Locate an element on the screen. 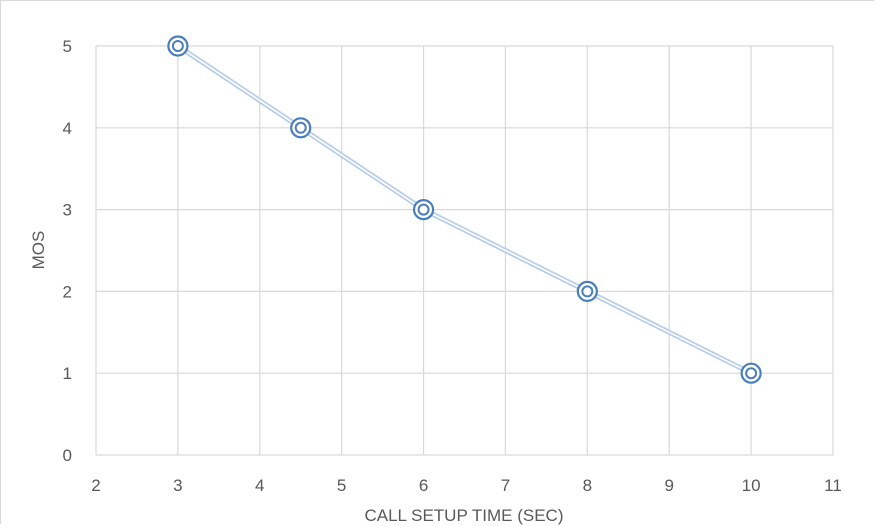 Image resolution: width=876 pixels, height=526 pixels. x-tick-label: 2 is located at coordinates (95, 485).